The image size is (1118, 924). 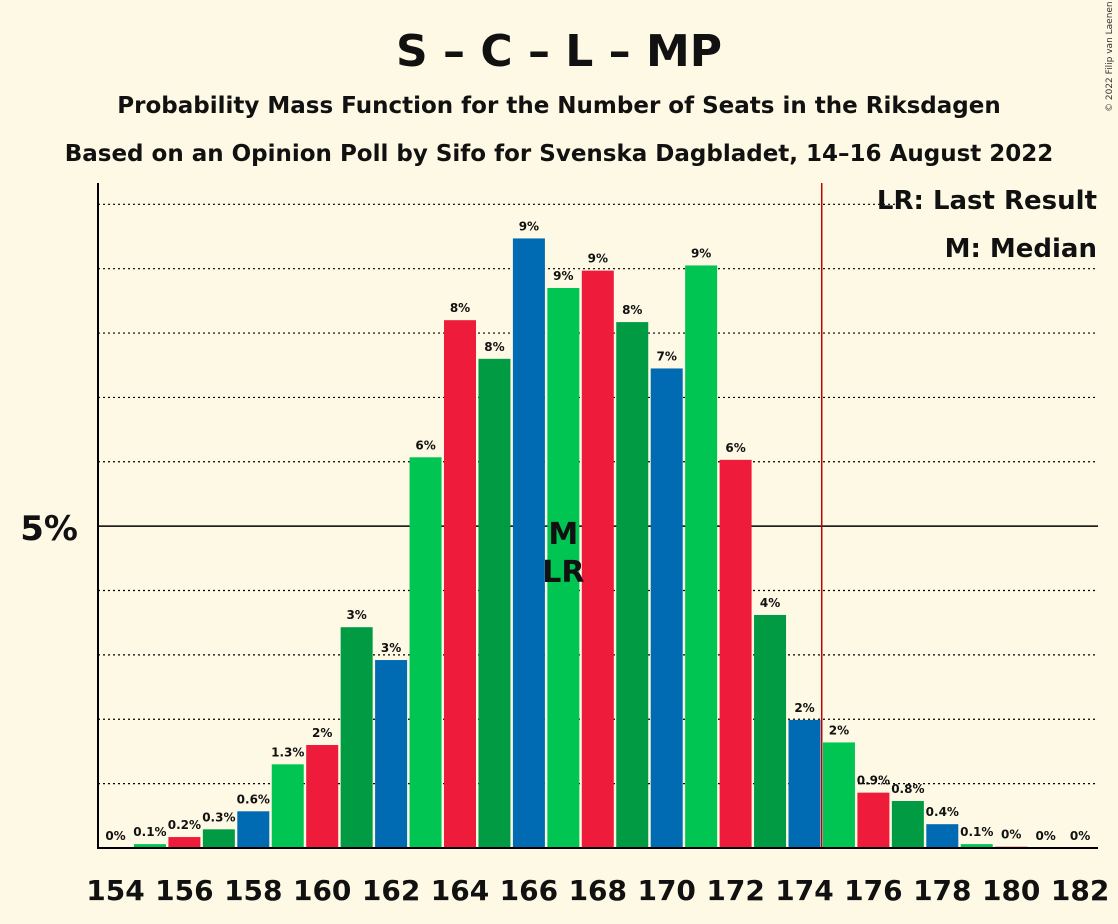 I want to click on bar-label-seat-162: 3%, so click(x=391, y=648).